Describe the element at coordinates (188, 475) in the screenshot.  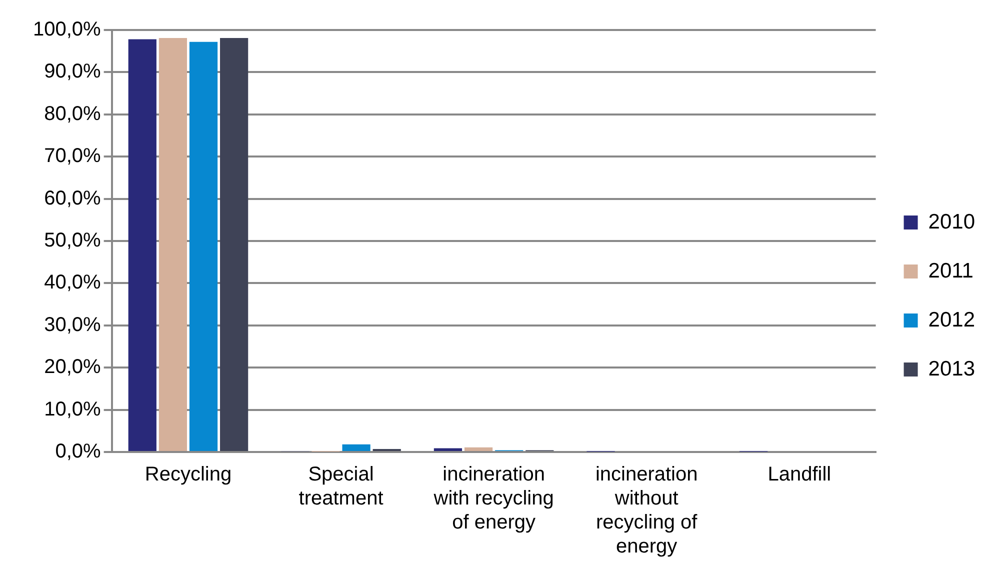
I see `x-tick-label: Recycling` at that location.